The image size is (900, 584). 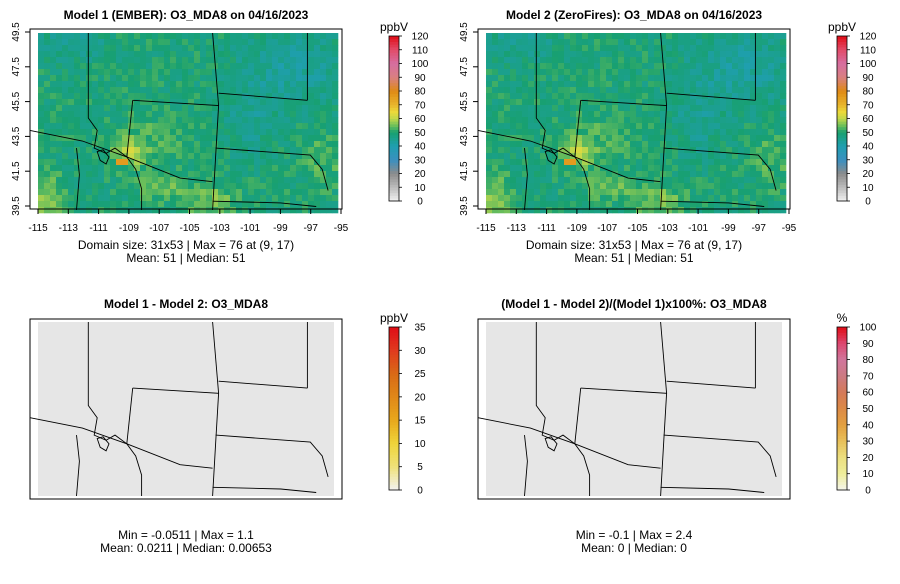 What do you see at coordinates (634, 548) in the screenshot?
I see `summary-line: Mean: 0 | Median: 0` at bounding box center [634, 548].